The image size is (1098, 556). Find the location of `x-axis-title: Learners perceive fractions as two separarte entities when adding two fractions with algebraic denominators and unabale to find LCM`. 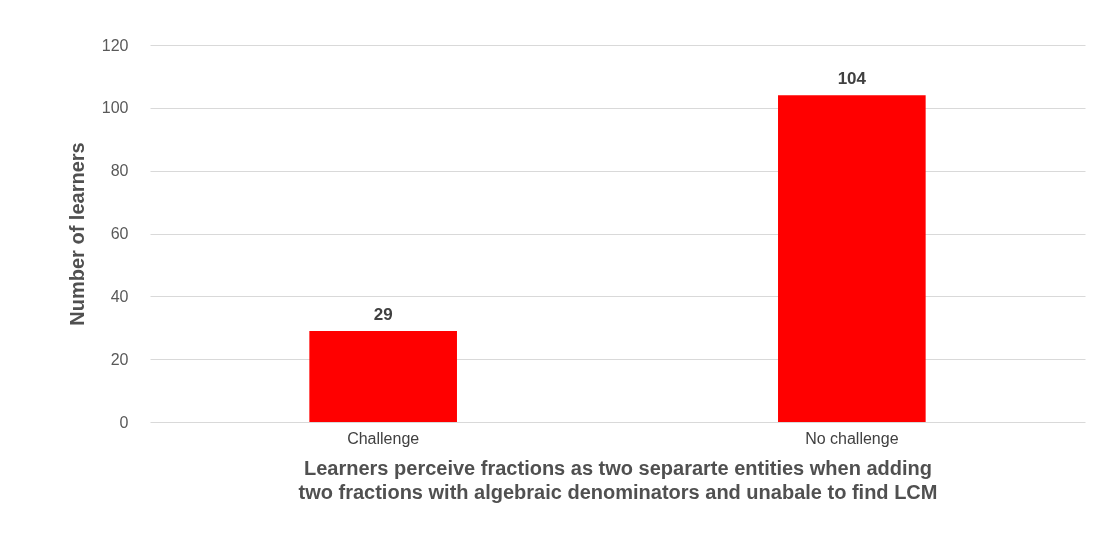

x-axis-title: Learners perceive fractions as two separarte entities when adding two fractions with algebraic denominators and unabale to find LCM is located at coordinates (618, 479).